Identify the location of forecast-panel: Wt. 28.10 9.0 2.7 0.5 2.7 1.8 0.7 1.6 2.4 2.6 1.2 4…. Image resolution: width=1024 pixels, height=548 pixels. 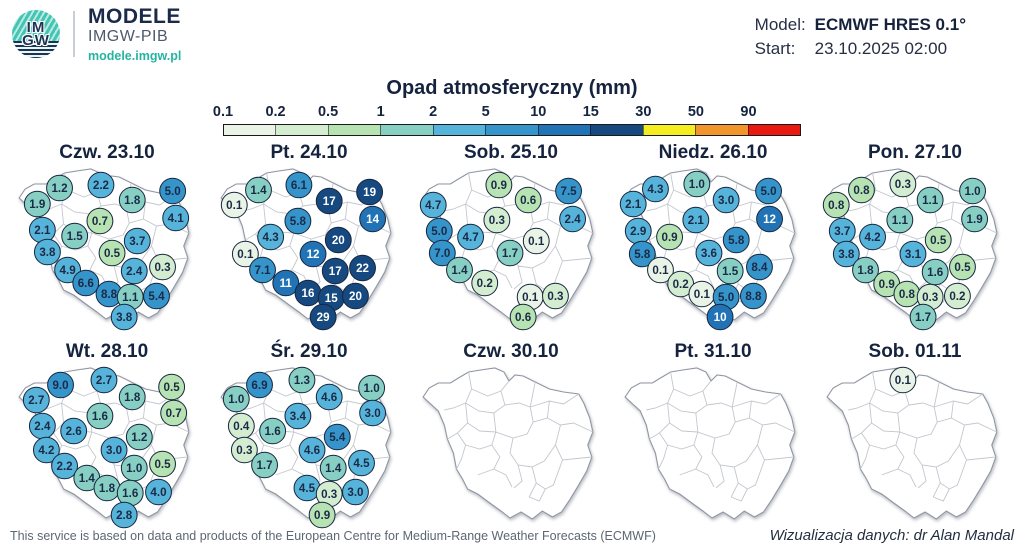
(107, 438).